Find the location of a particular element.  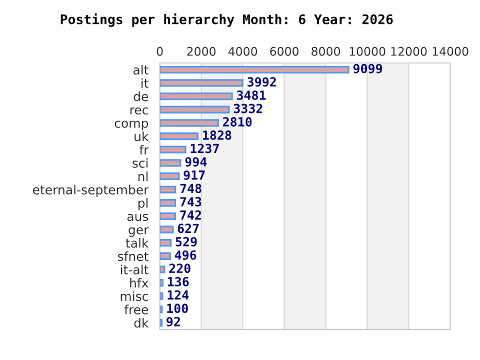

y-tick-label: fr is located at coordinates (144, 149).